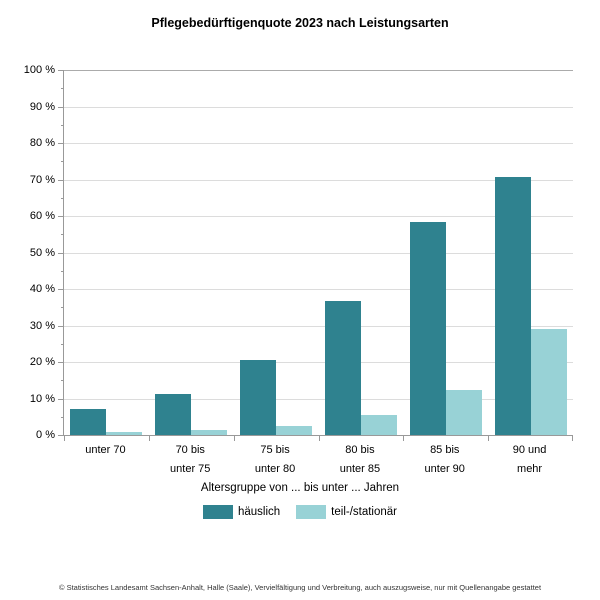 Image resolution: width=600 pixels, height=600 pixels. Describe the element at coordinates (294, 430) in the screenshot. I see `bar-teil-stationär-75-bis-unter-80` at that location.